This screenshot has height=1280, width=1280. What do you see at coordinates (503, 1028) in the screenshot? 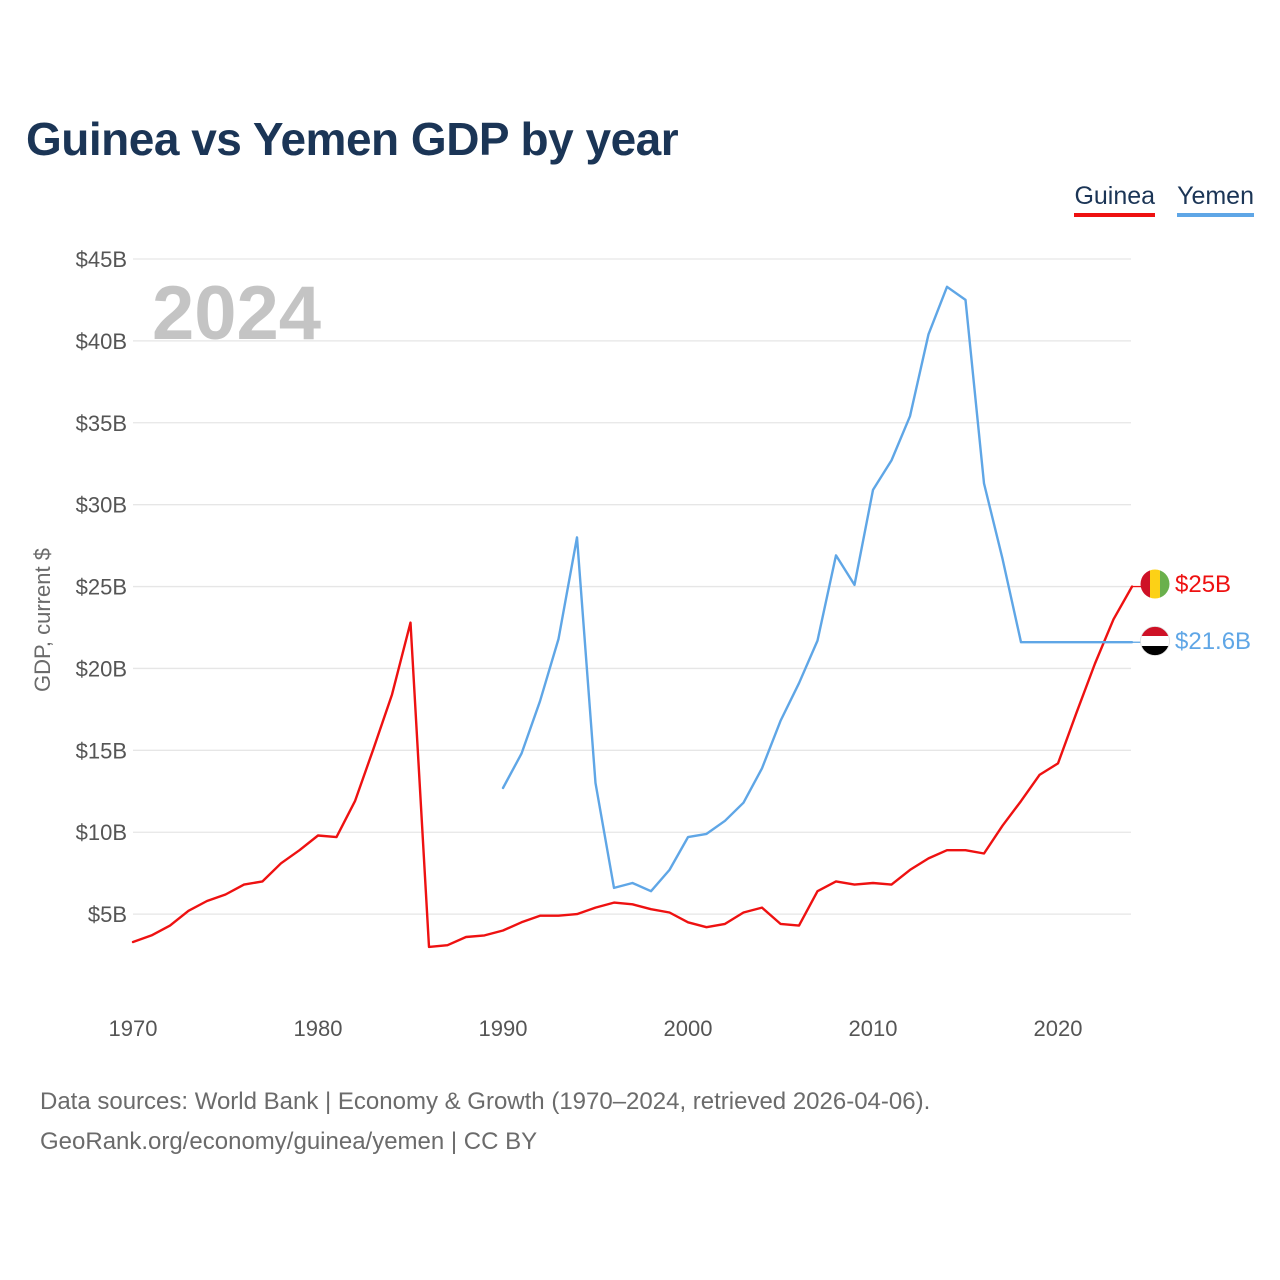
I see `x-tick-label: 1990` at bounding box center [503, 1028].